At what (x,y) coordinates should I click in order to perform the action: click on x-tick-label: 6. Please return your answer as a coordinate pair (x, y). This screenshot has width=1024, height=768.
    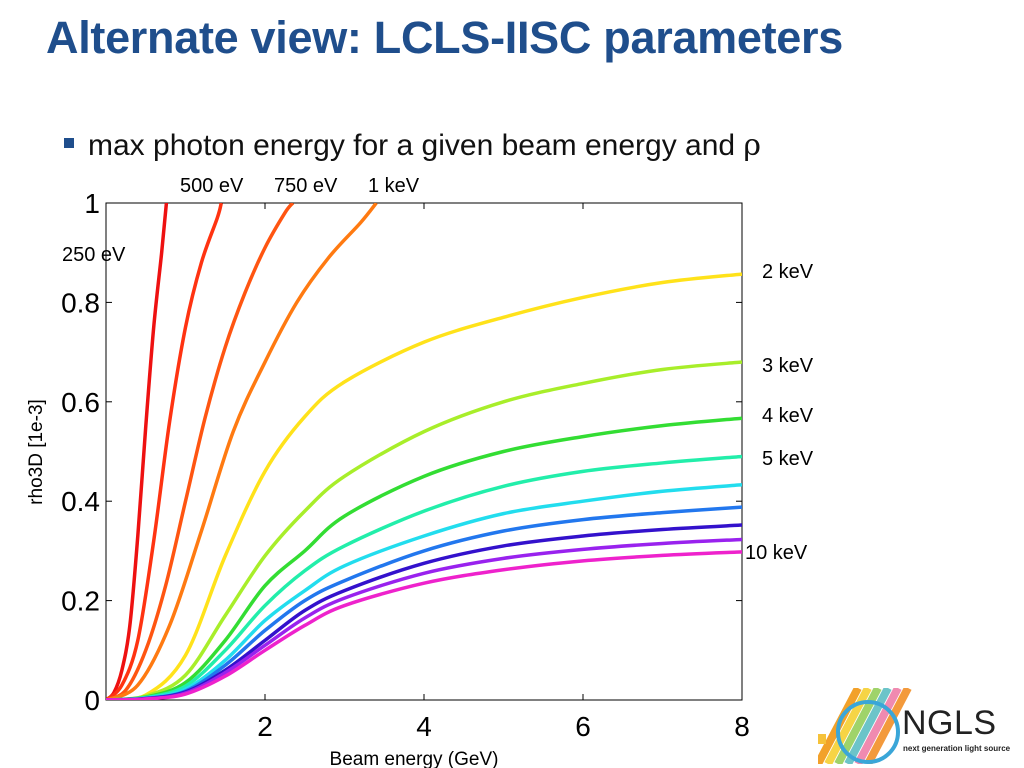
    Looking at the image, I should click on (583, 726).